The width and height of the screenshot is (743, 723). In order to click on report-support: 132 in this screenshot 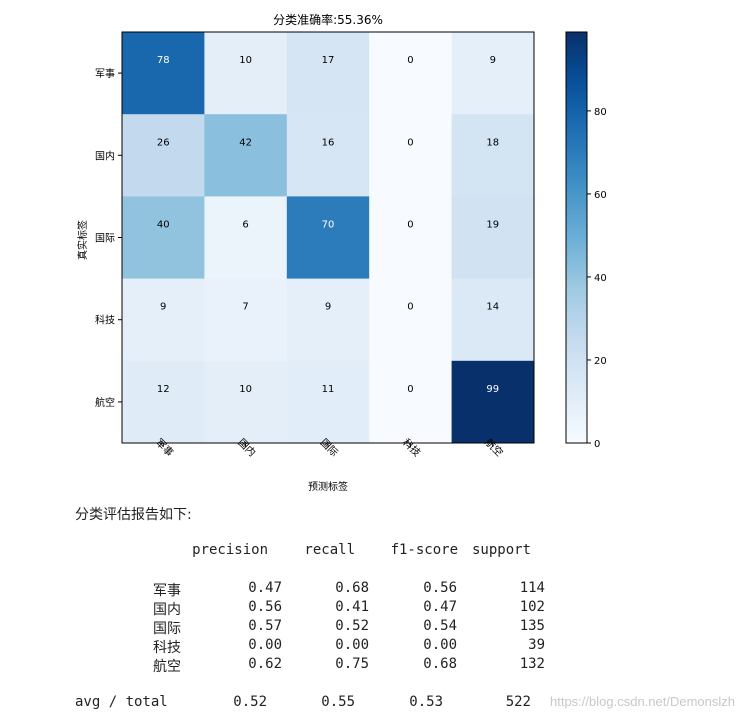, I will do `click(532, 664)`.